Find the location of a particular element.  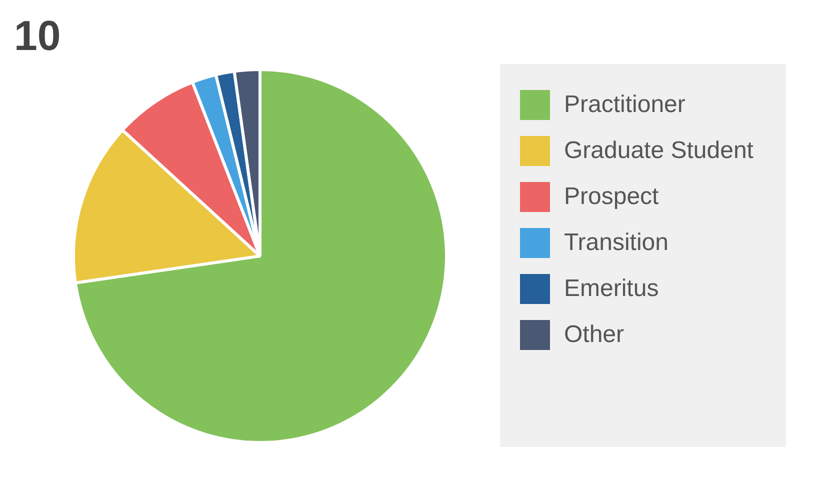

legend-label: Transition is located at coordinates (616, 243).